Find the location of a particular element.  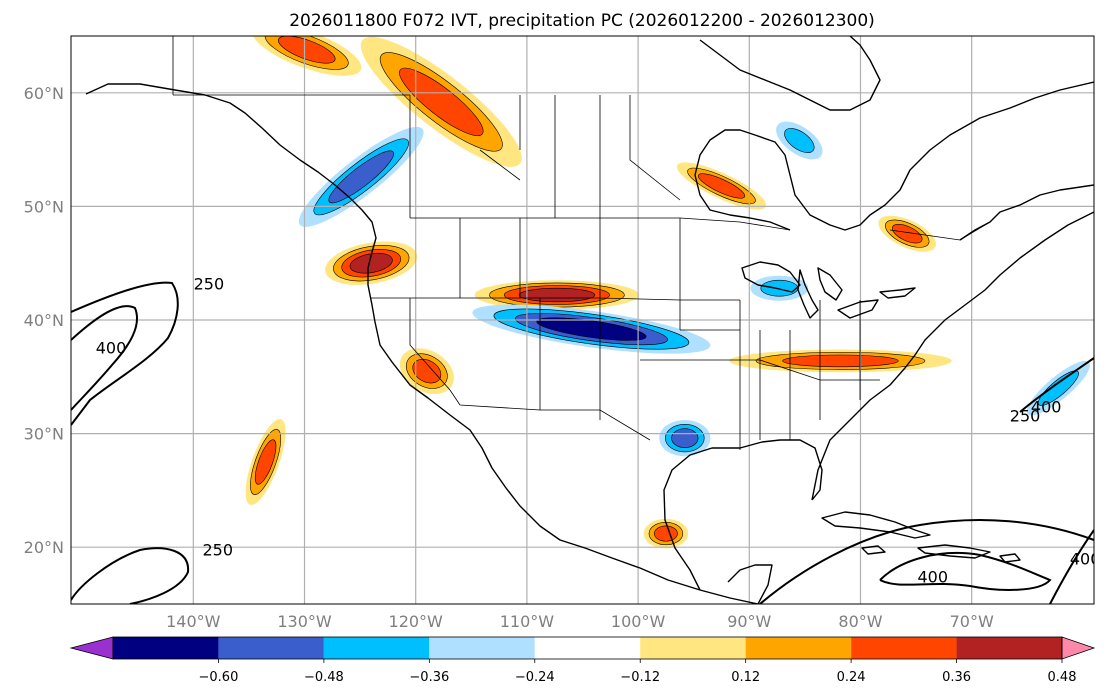

lon-tick-label: 80°W is located at coordinates (860, 621).